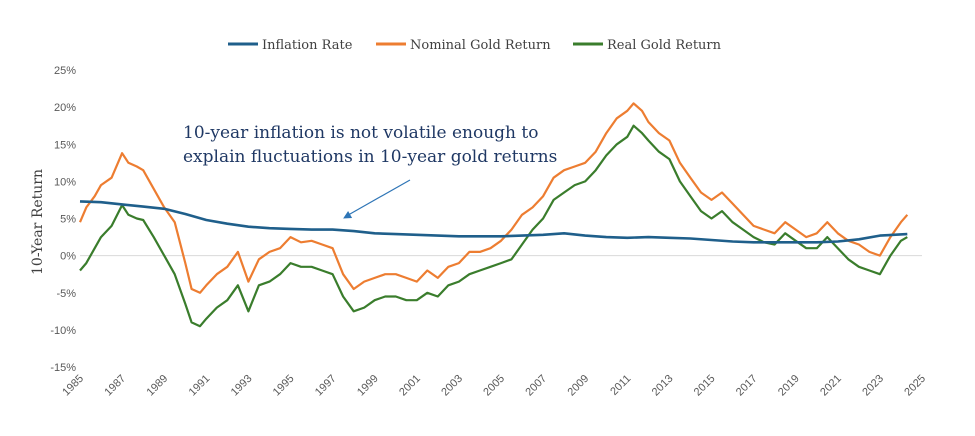 The height and width of the screenshot is (436, 975). What do you see at coordinates (38, 222) in the screenshot?
I see `y-axis-label: 10-Year Return` at bounding box center [38, 222].